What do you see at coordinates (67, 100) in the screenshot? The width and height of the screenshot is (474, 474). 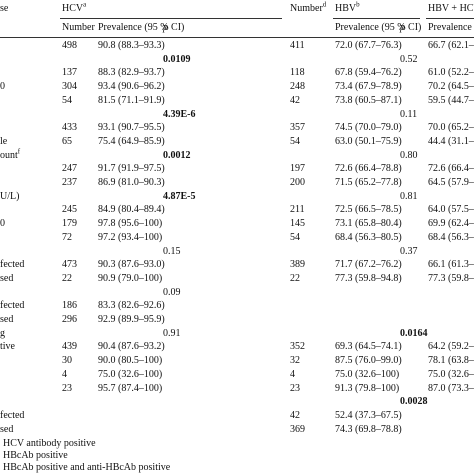 I see `hcv-number: 54` at bounding box center [67, 100].